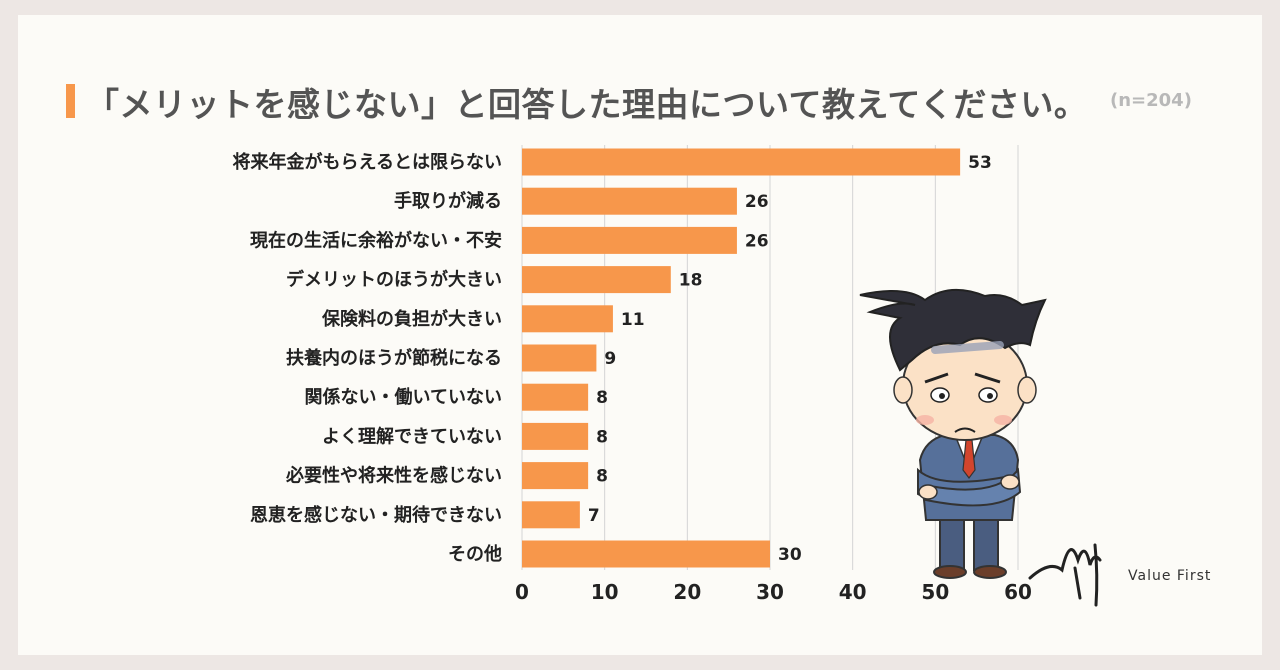  Describe the element at coordinates (376, 515) in the screenshot. I see `category-label: 恩恵を感じない・期待できない` at that location.